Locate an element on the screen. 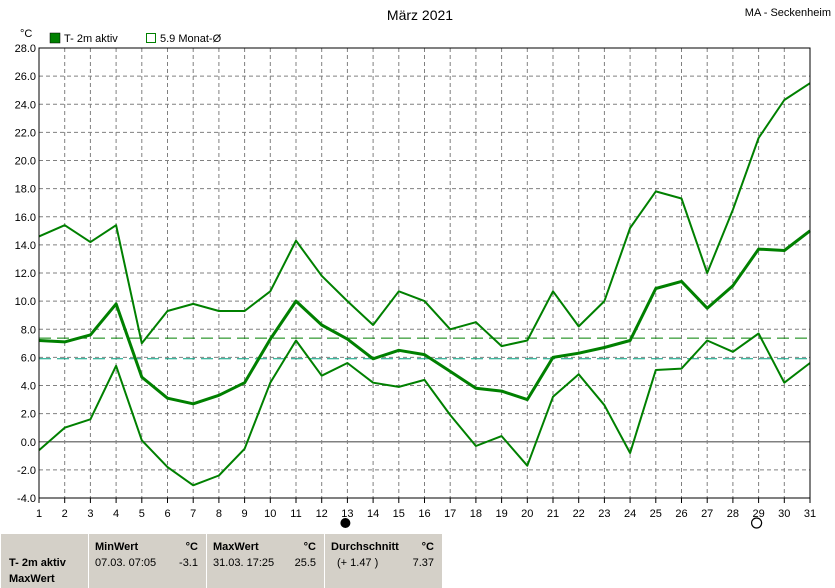 The height and width of the screenshot is (588, 835). x-tick-label: 5 is located at coordinates (142, 514).